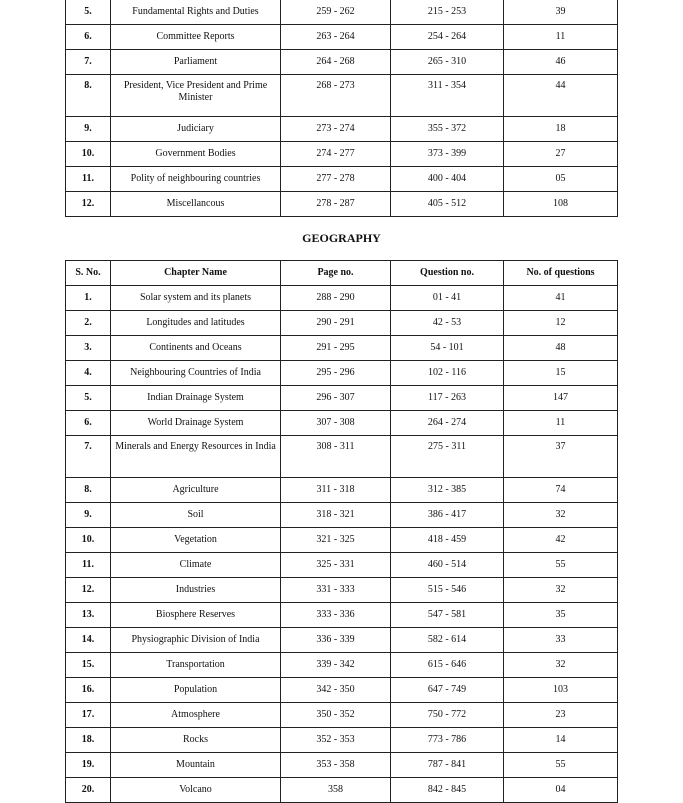  What do you see at coordinates (447, 204) in the screenshot?
I see `cell-question: 405 - 512` at bounding box center [447, 204].